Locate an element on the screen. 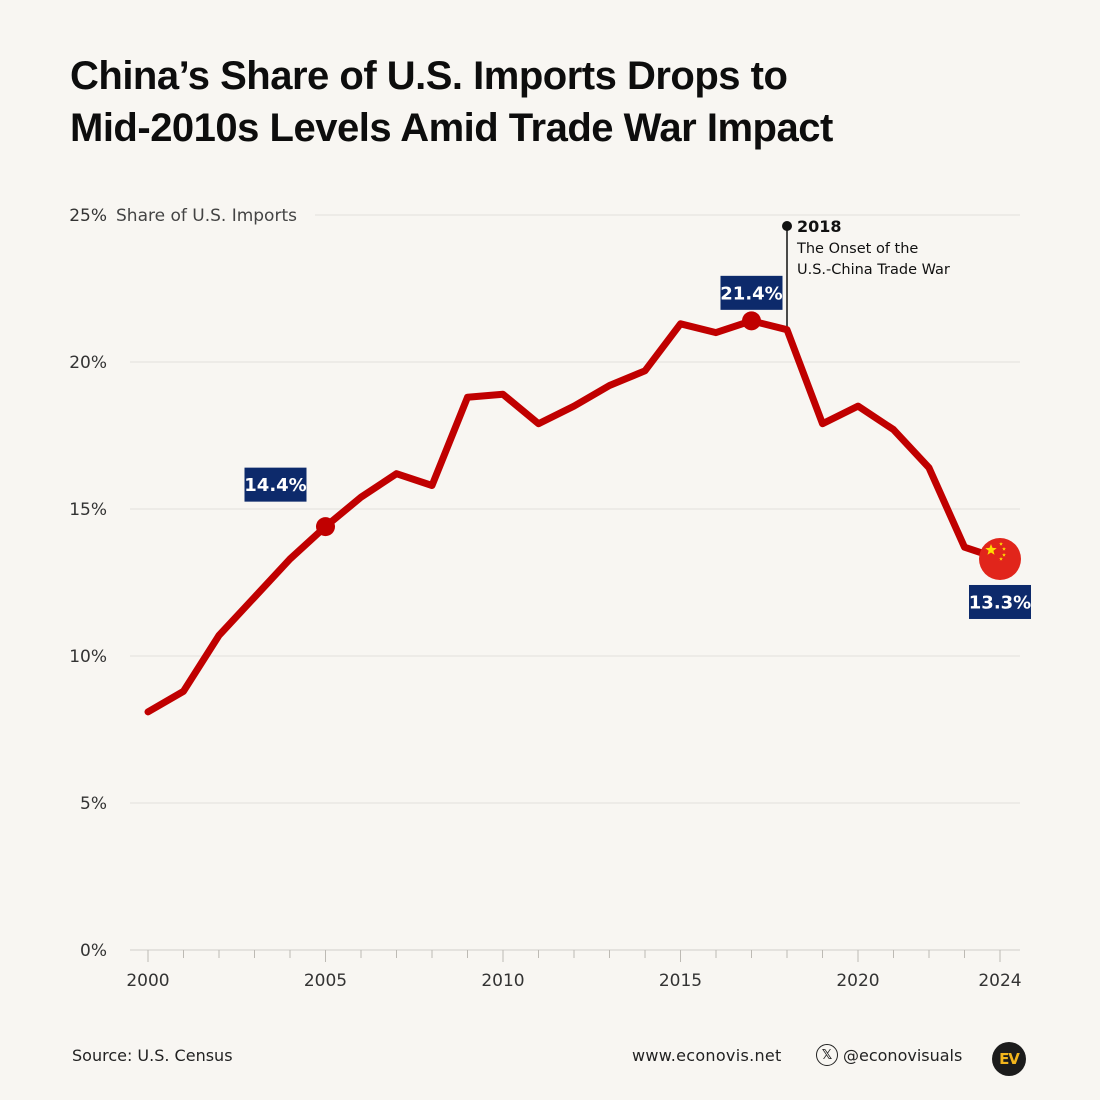 This screenshot has width=1100, height=1100. annotation-text-line-1: The Onset of the is located at coordinates (857, 249).